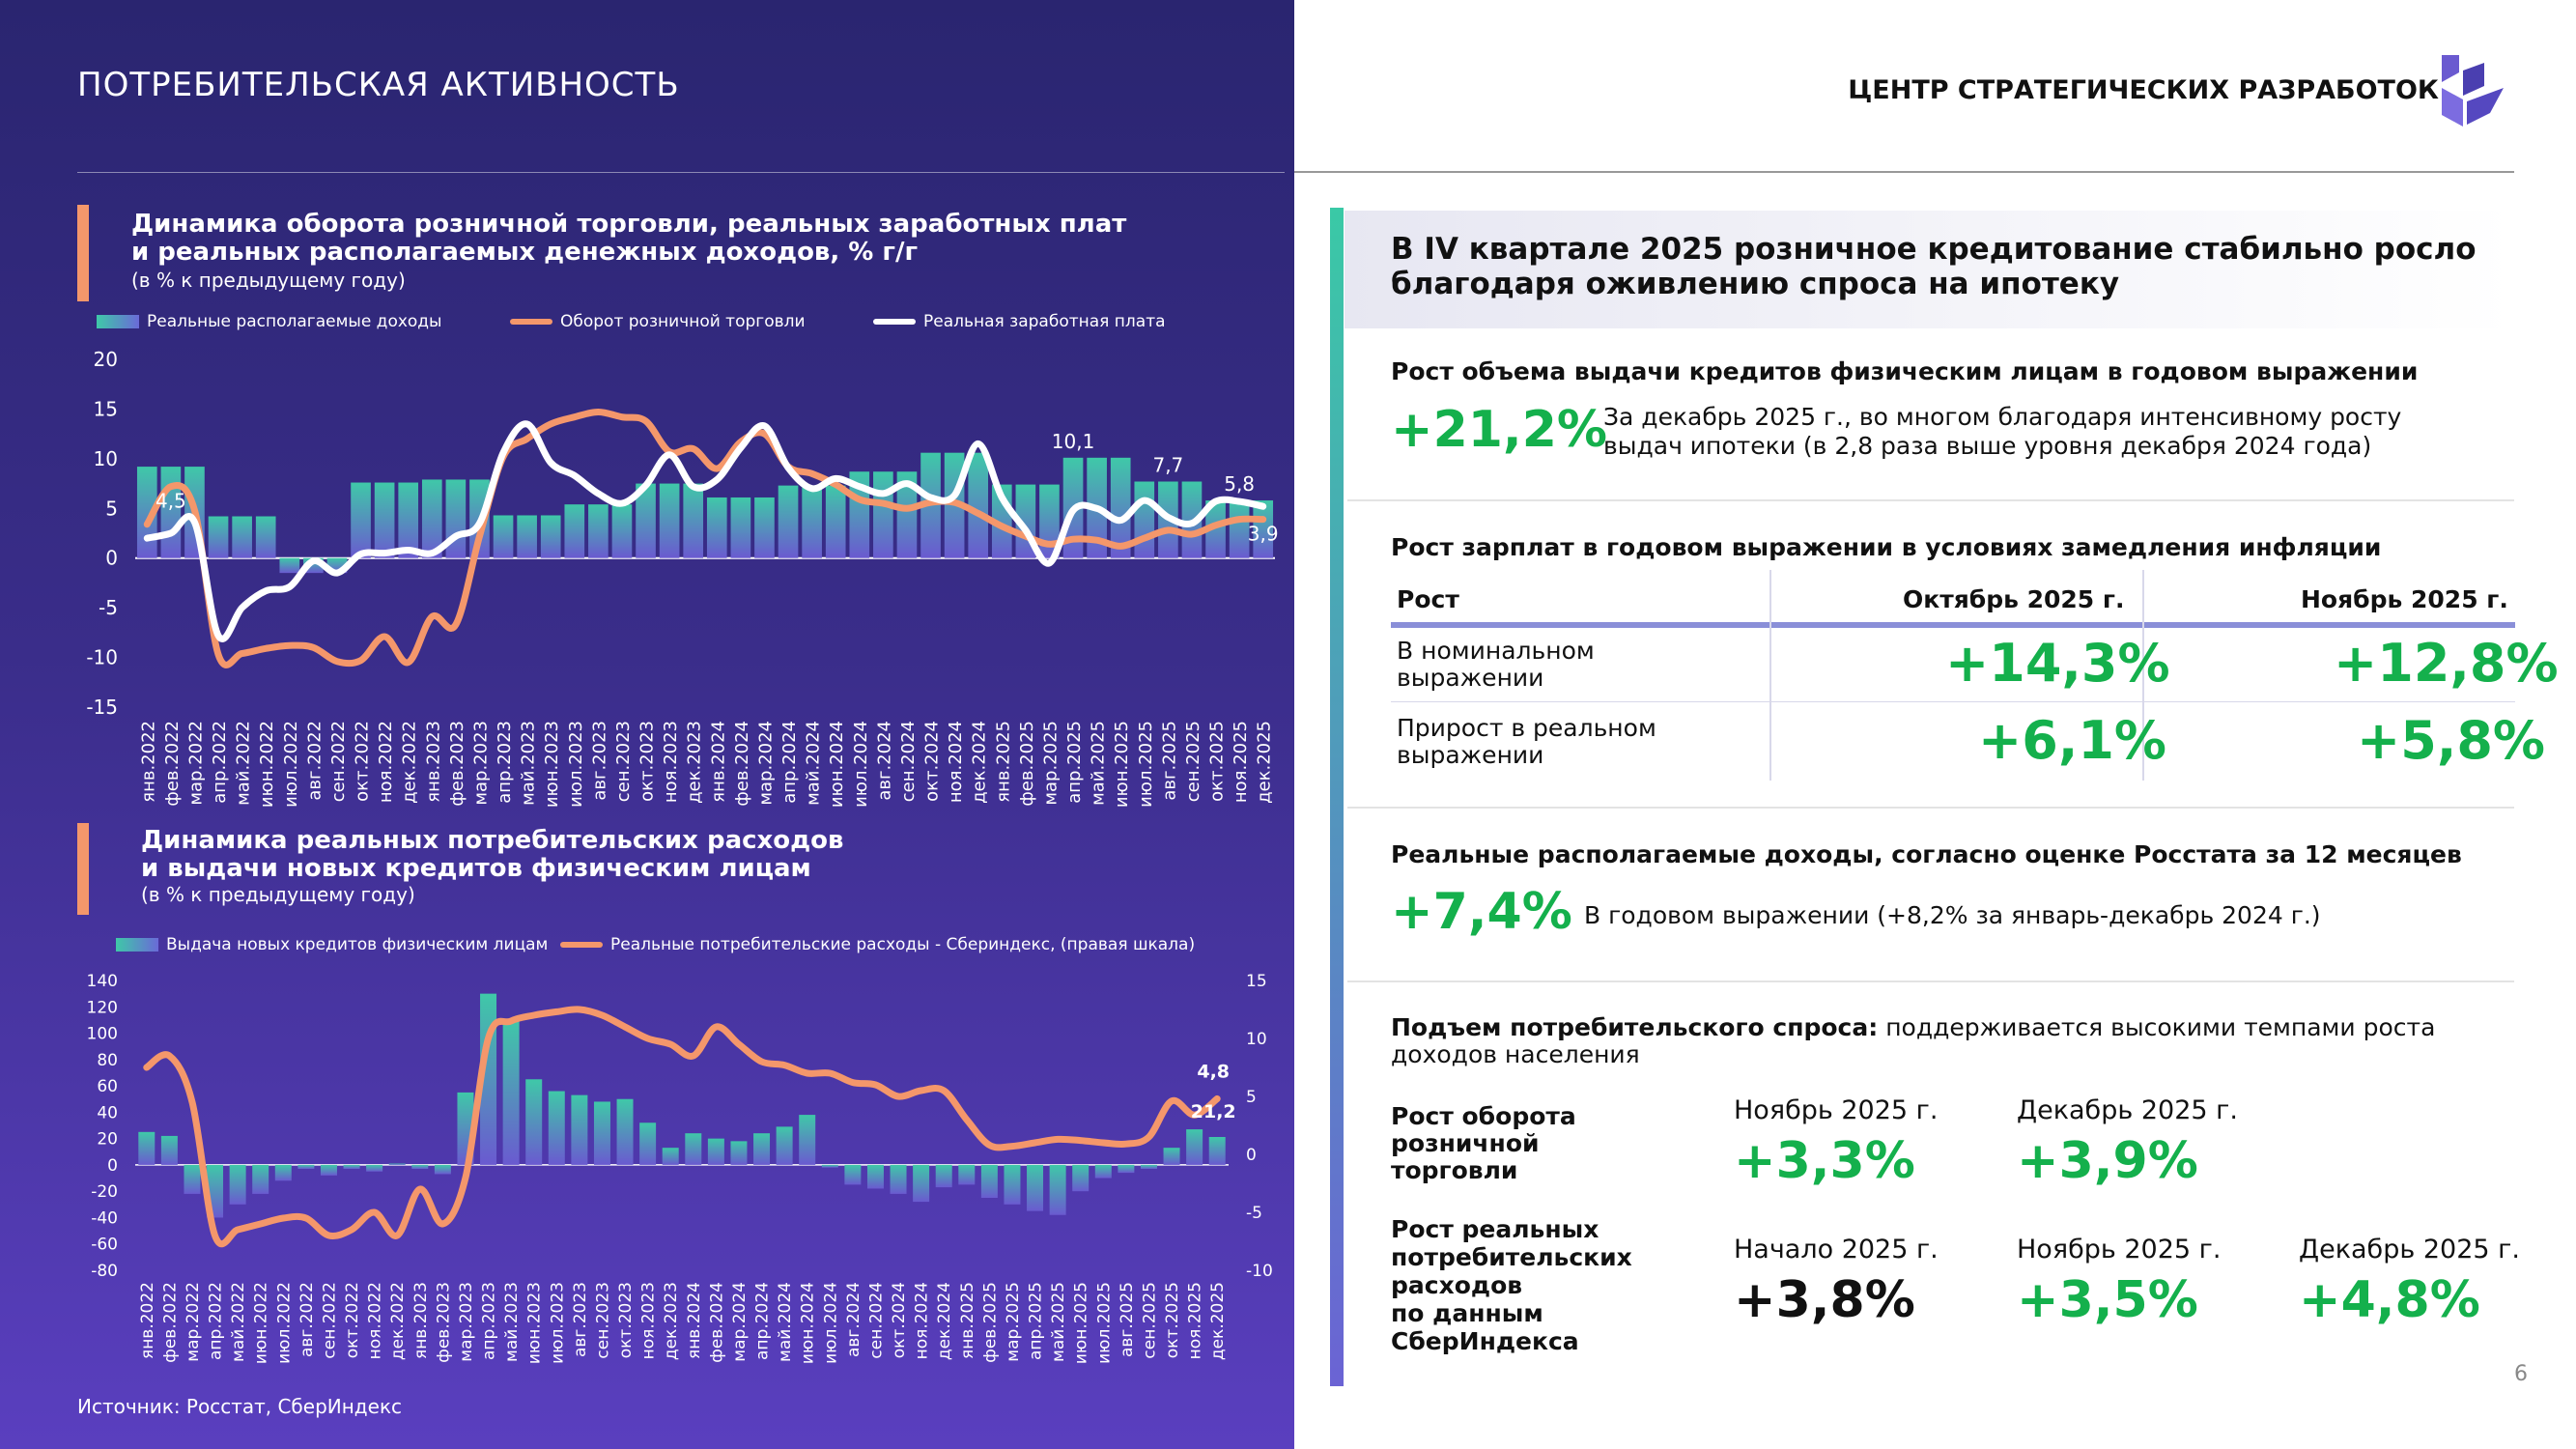  What do you see at coordinates (1256, 981) in the screenshot?
I see `y-right-tick-label: 15` at bounding box center [1256, 981].